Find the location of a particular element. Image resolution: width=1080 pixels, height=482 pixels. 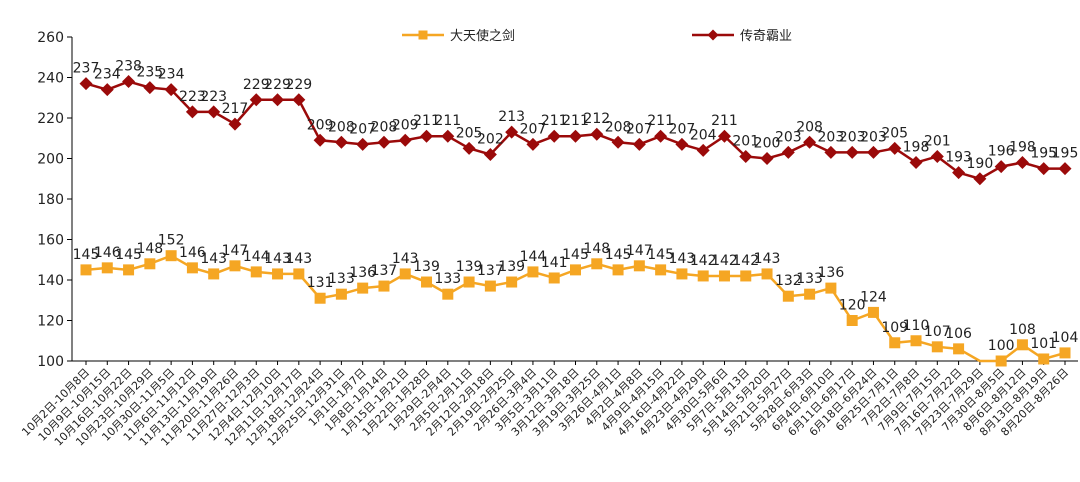

data-label: 108 is located at coordinates (1022, 330).